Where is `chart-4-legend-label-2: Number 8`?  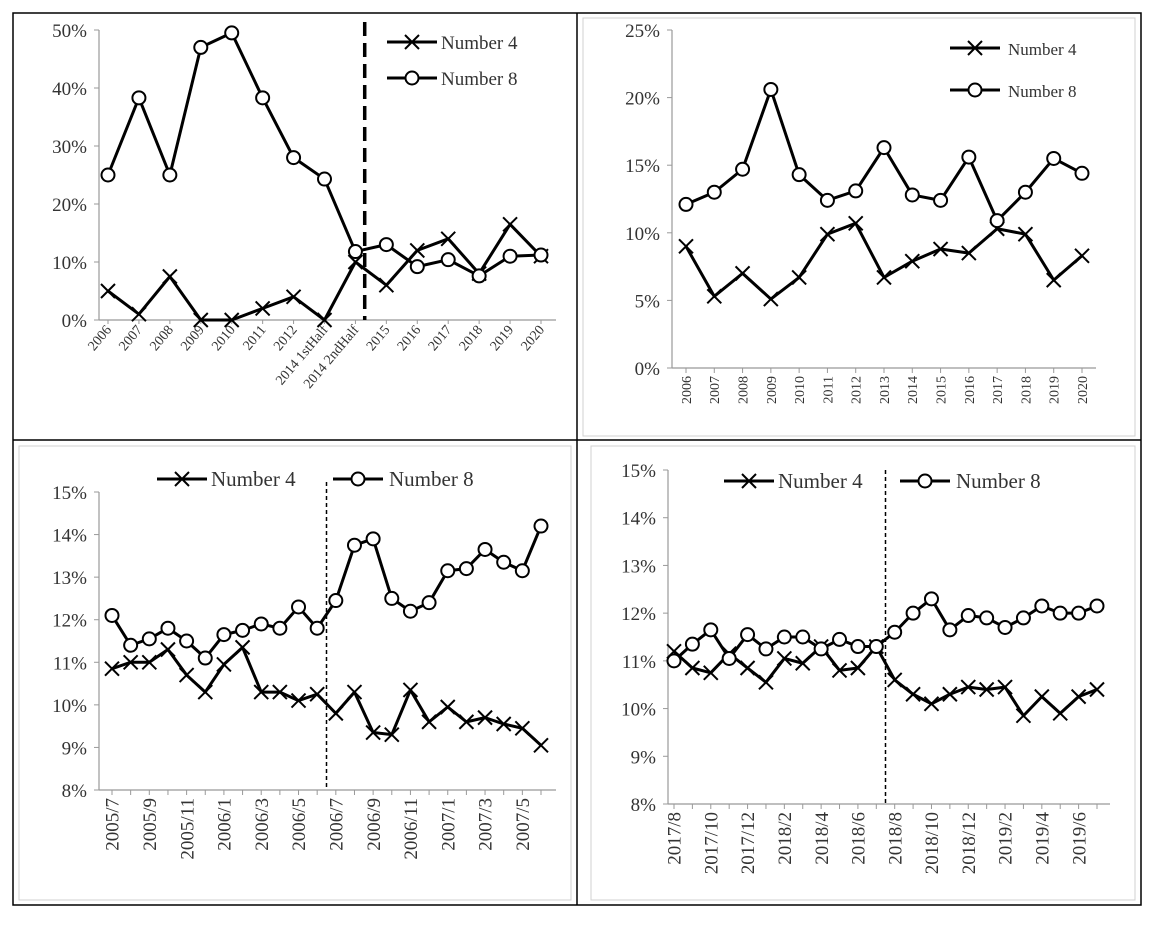 chart-4-legend-label-2: Number 8 is located at coordinates (998, 481).